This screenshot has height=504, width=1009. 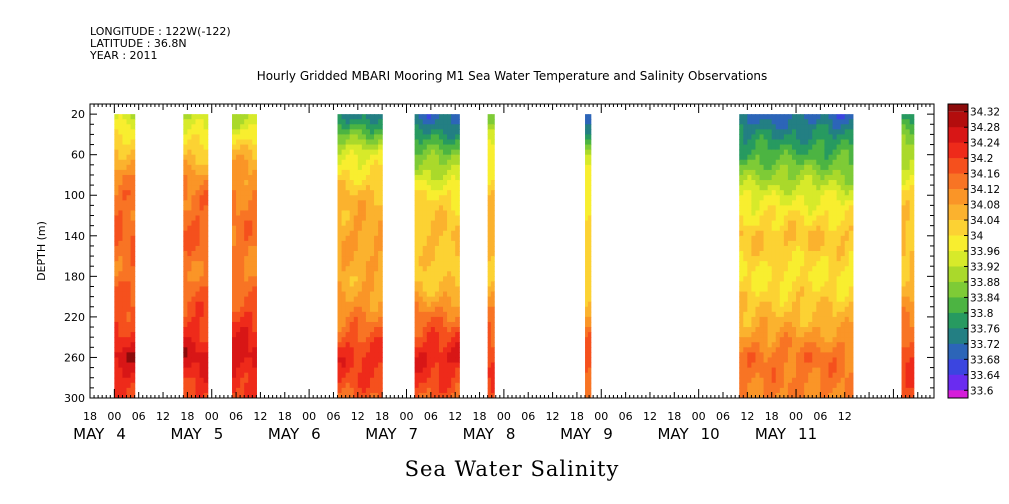 What do you see at coordinates (138, 43) in the screenshot?
I see `latitude-label: LATITUDE : 36.8N` at bounding box center [138, 43].